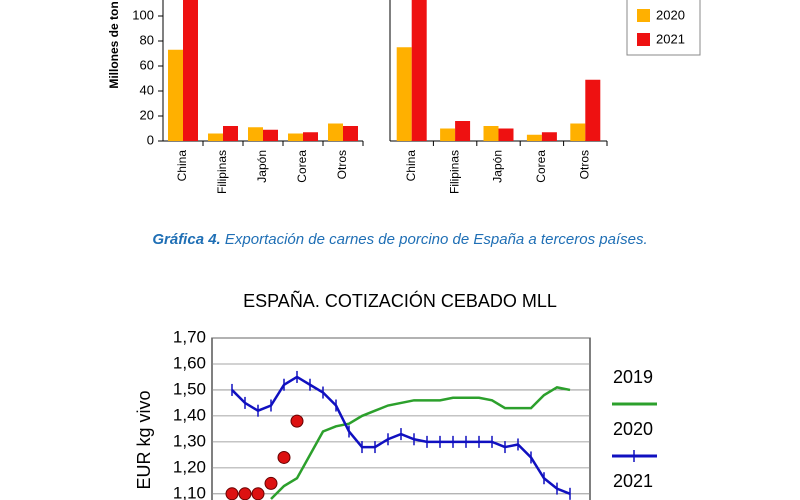 The height and width of the screenshot is (500, 800). I want to click on y-tick-label: 60, so click(147, 64).